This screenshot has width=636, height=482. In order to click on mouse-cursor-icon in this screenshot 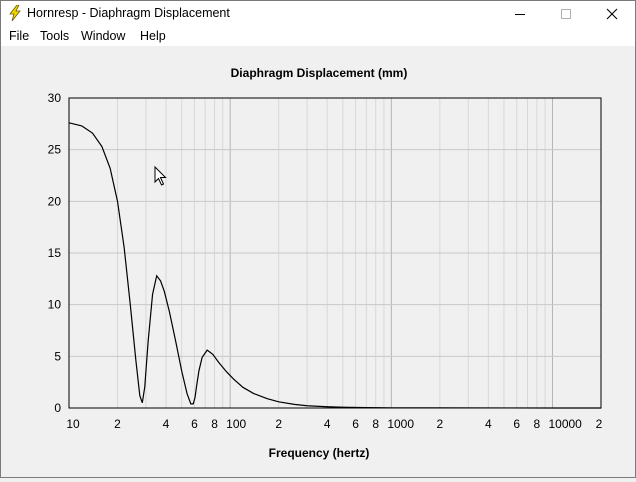, I will do `click(160, 175)`.